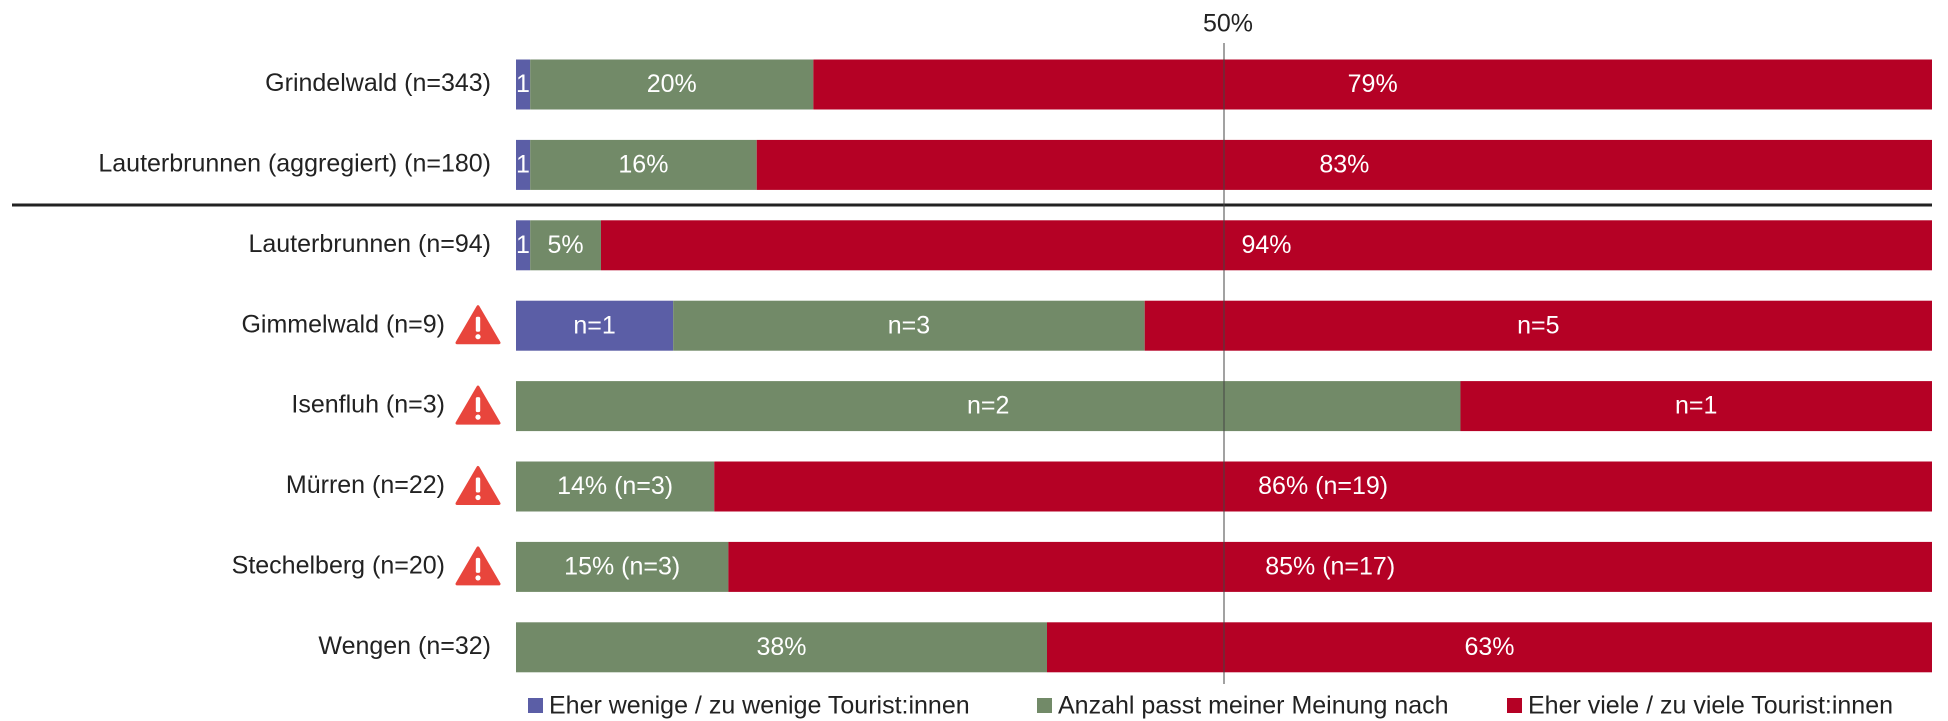 The height and width of the screenshot is (721, 1948). I want to click on reference-label: 50%, so click(1228, 24).